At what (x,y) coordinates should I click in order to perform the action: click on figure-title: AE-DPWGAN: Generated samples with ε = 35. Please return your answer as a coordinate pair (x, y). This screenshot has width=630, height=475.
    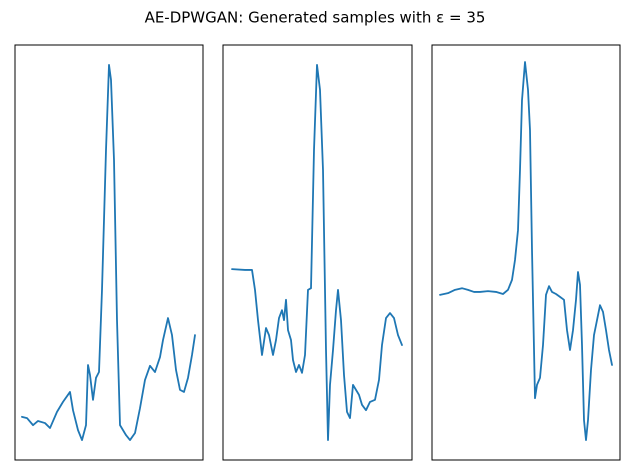
    Looking at the image, I should click on (315, 18).